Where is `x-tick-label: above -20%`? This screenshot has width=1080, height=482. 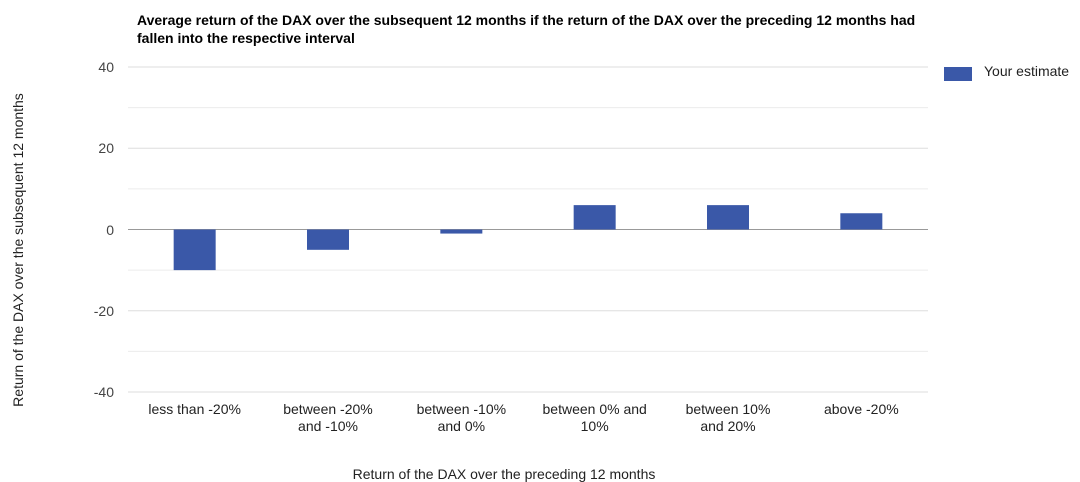 x-tick-label: above -20% is located at coordinates (861, 409).